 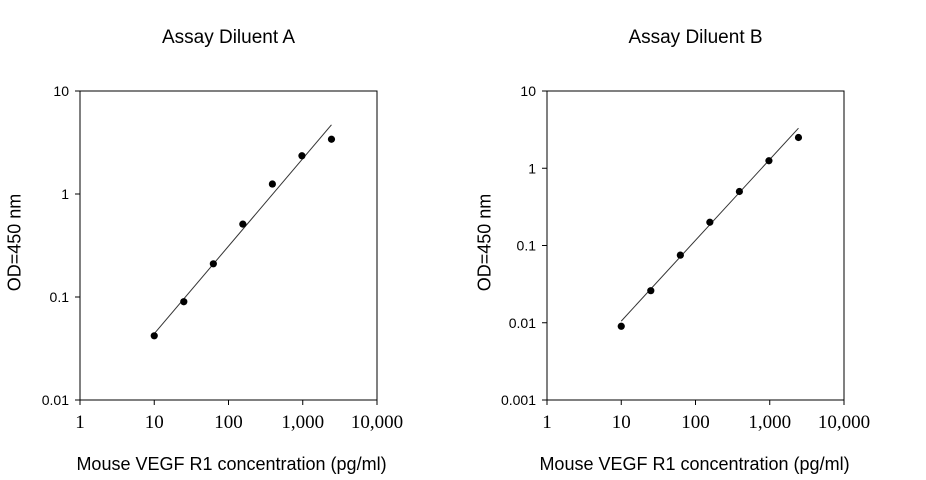 I want to click on chart-title: Assay Diluent B, so click(x=695, y=37).